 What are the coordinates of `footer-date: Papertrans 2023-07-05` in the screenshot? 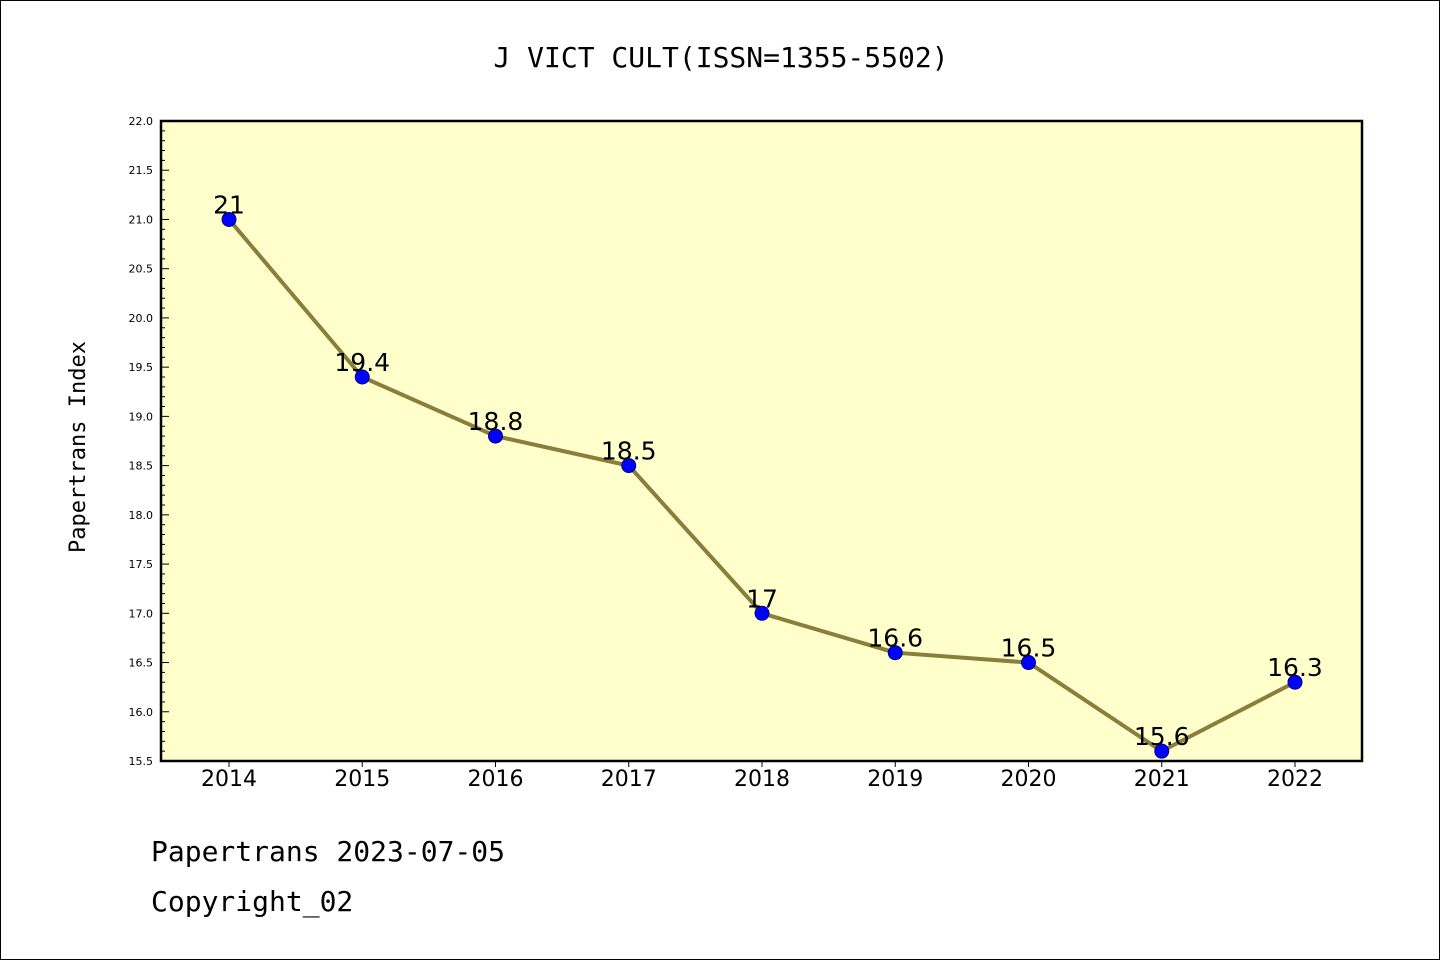 It's located at (328, 851).